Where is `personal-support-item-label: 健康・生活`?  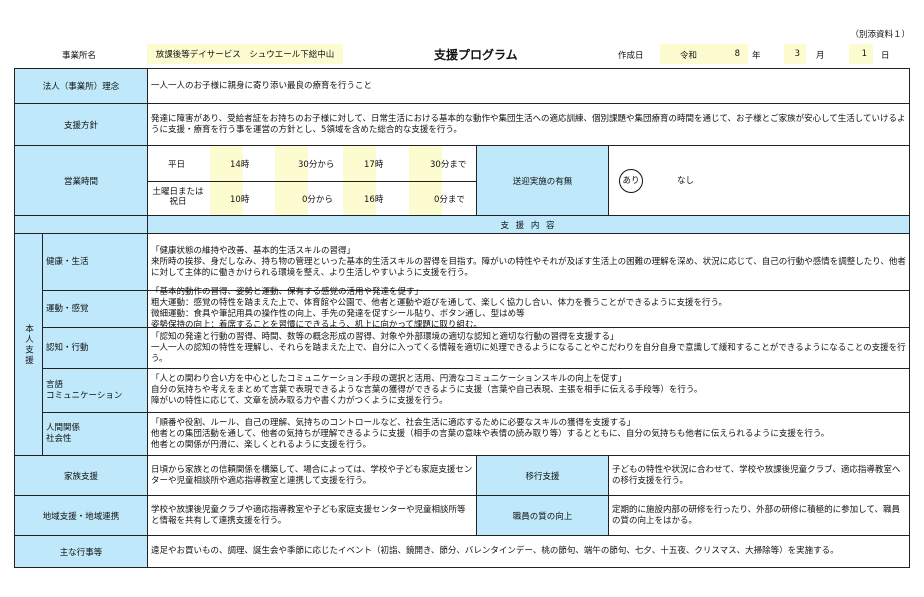
personal-support-item-label: 健康・生活 is located at coordinates (95, 262).